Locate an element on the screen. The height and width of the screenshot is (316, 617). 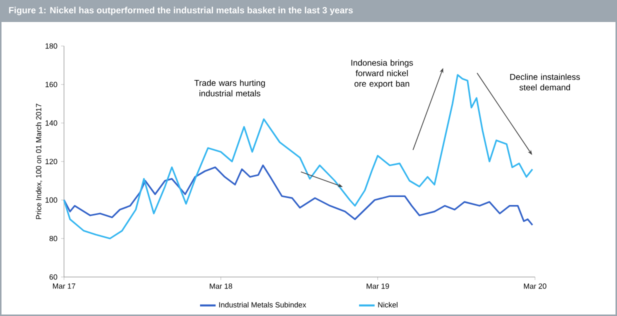
annotation: Trade wars hurting industrial metals is located at coordinates (229, 88).